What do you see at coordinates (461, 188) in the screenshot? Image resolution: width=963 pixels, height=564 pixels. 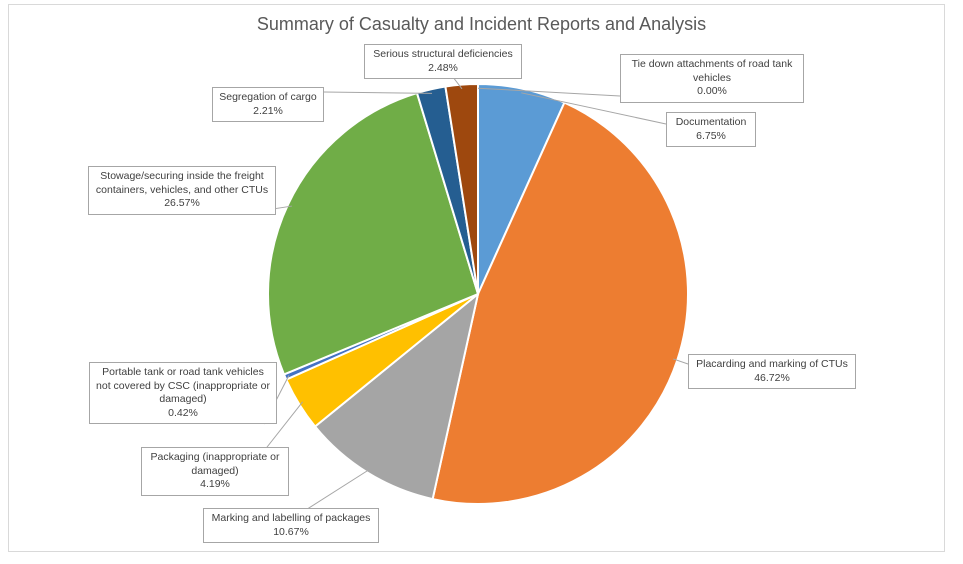 I see `pie-slice-serious-structural-deficiencies` at bounding box center [461, 188].